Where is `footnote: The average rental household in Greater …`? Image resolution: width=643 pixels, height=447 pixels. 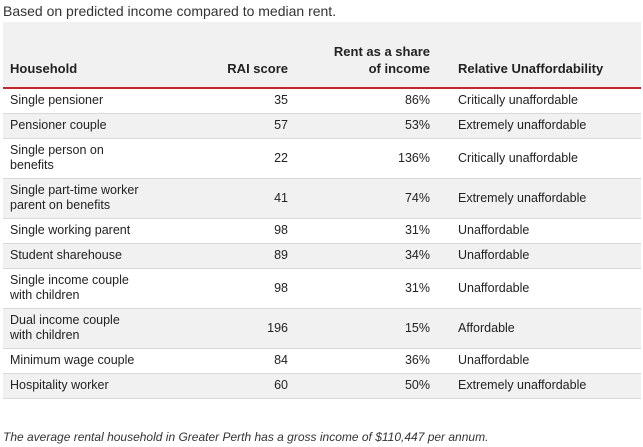
footnote: The average rental household in Greater … is located at coordinates (246, 437).